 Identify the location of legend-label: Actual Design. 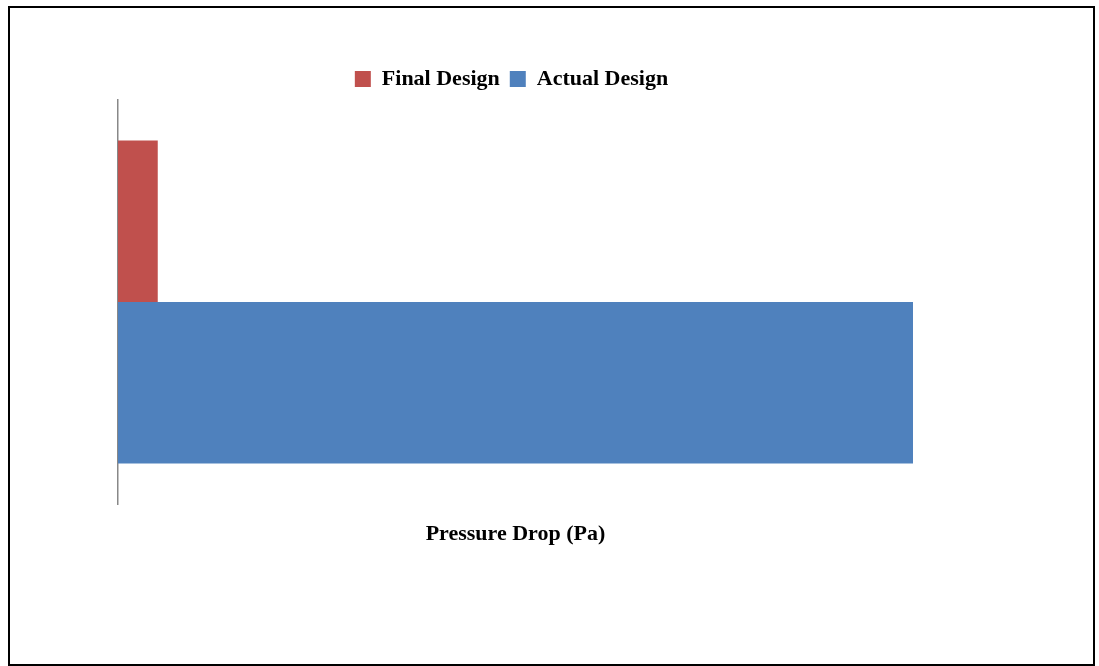
(602, 77).